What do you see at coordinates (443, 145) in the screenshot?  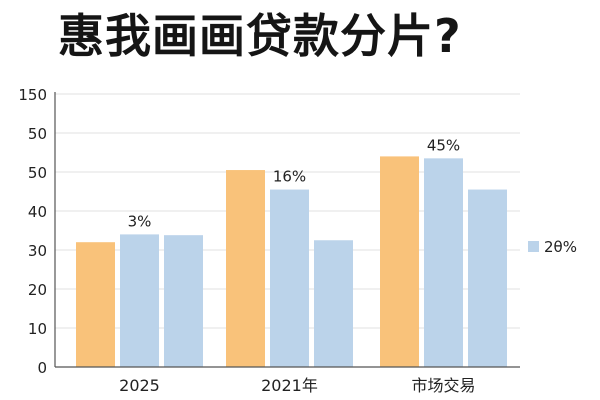 I see `data-label: 45%` at bounding box center [443, 145].